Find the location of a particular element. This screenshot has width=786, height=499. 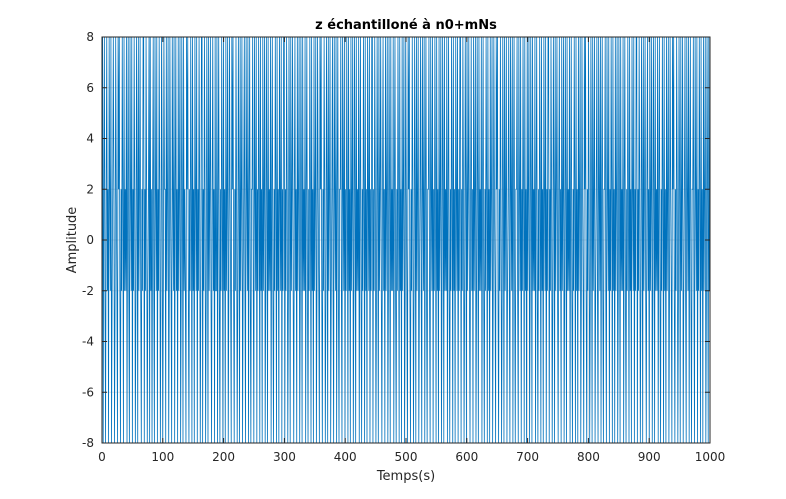

x-axis-title: Temps(s) is located at coordinates (405, 476).